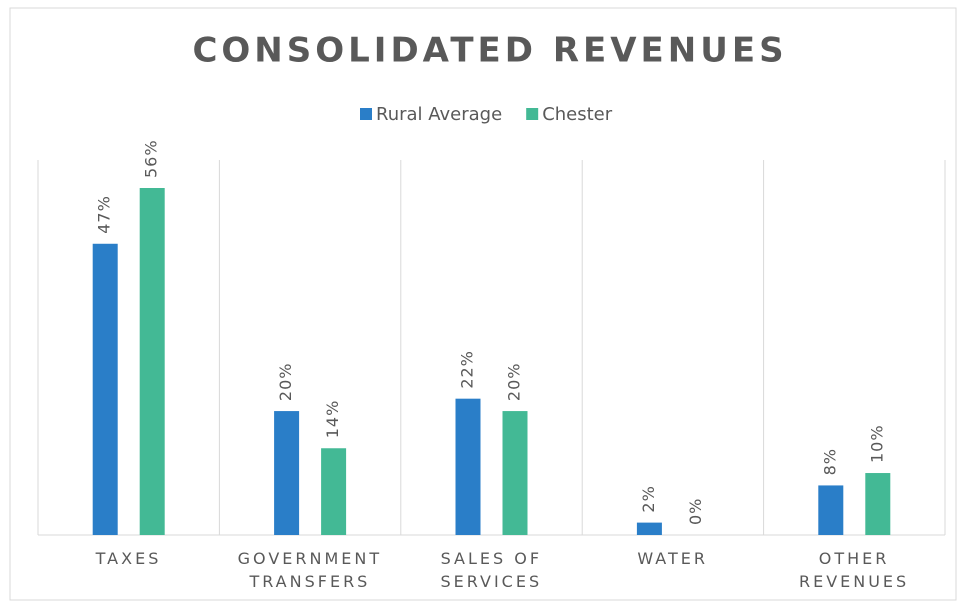 The width and height of the screenshot is (961, 606). What do you see at coordinates (854, 570) in the screenshot?
I see `x-tick-label: OTHER REVENUES` at bounding box center [854, 570].